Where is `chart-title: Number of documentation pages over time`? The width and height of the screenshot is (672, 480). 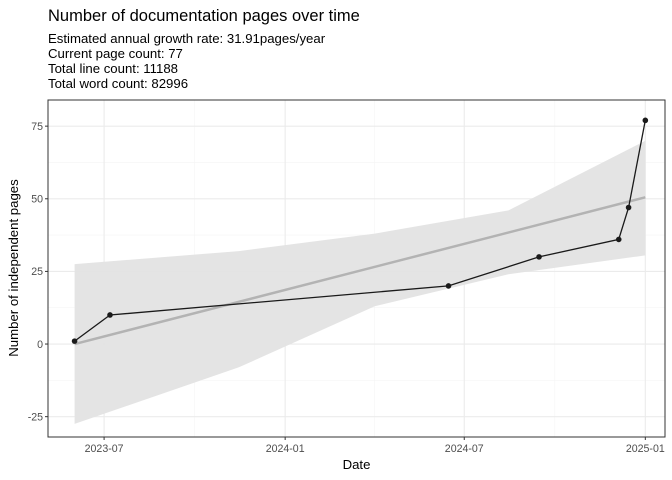
chart-title: Number of documentation pages over time is located at coordinates (204, 16).